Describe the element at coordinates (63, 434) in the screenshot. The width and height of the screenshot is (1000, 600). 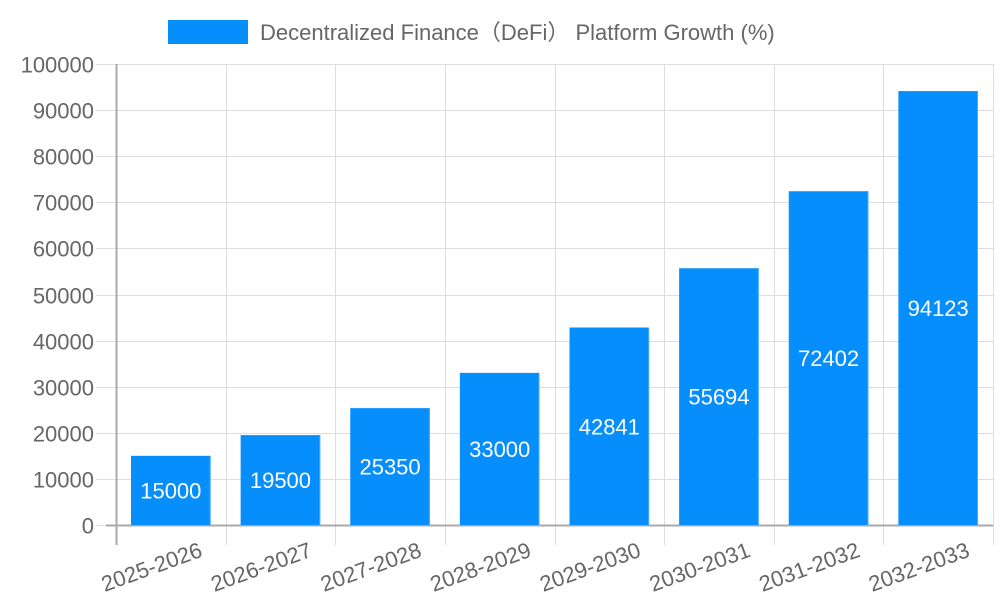
I see `y-tick-label: 20000` at that location.